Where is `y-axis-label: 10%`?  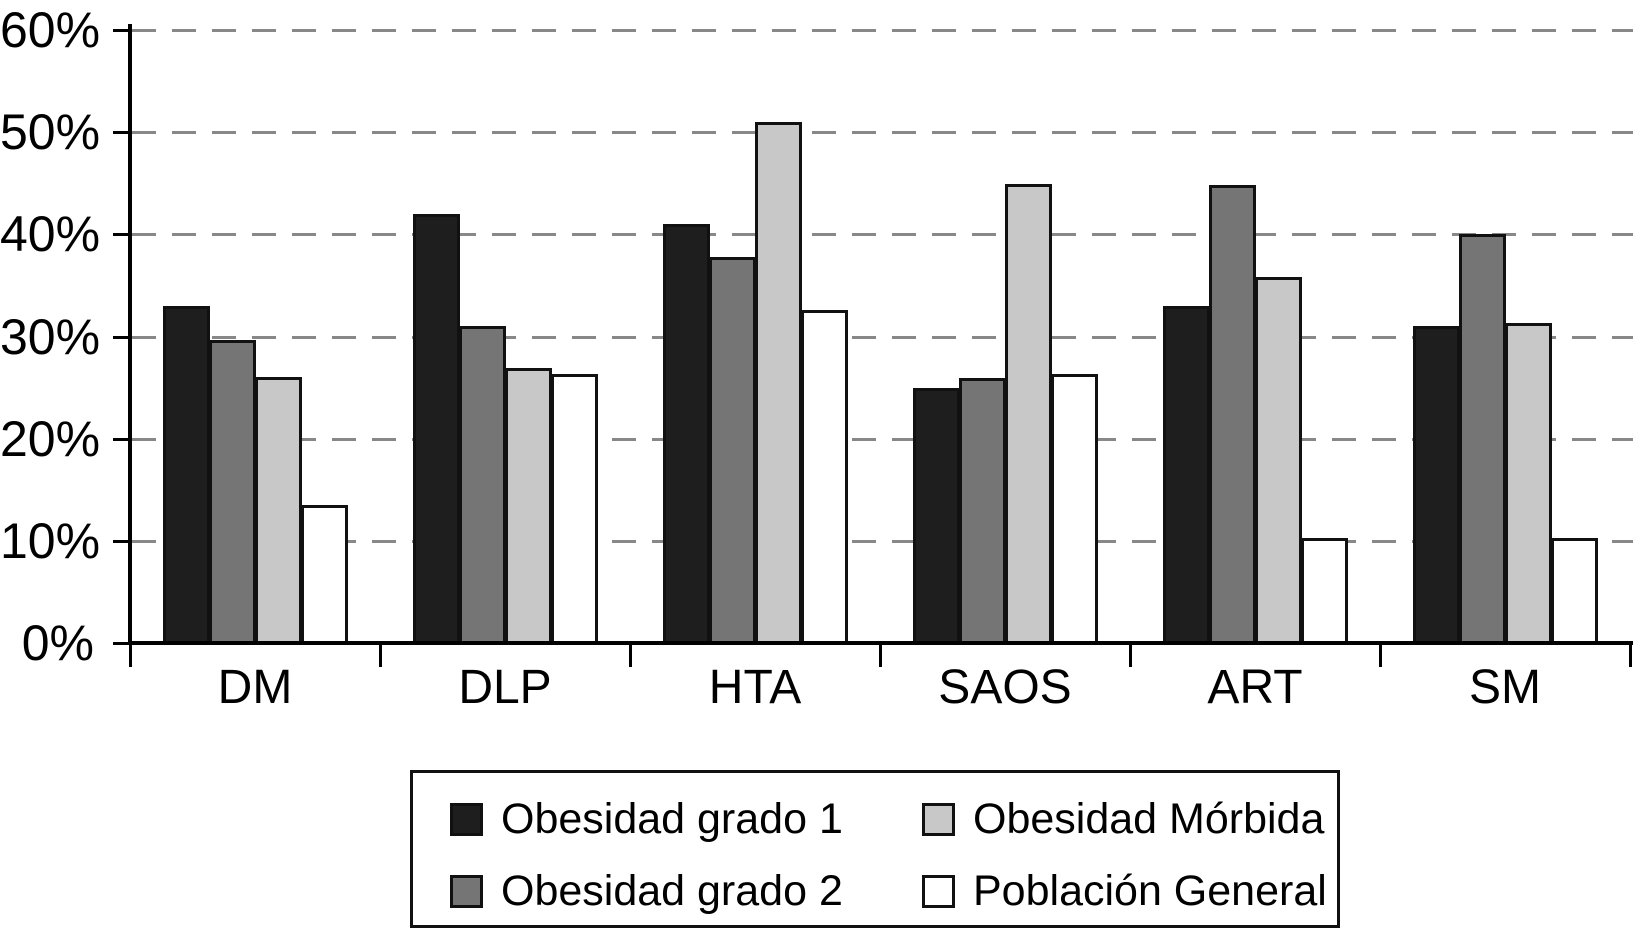 y-axis-label: 10% is located at coordinates (50, 540).